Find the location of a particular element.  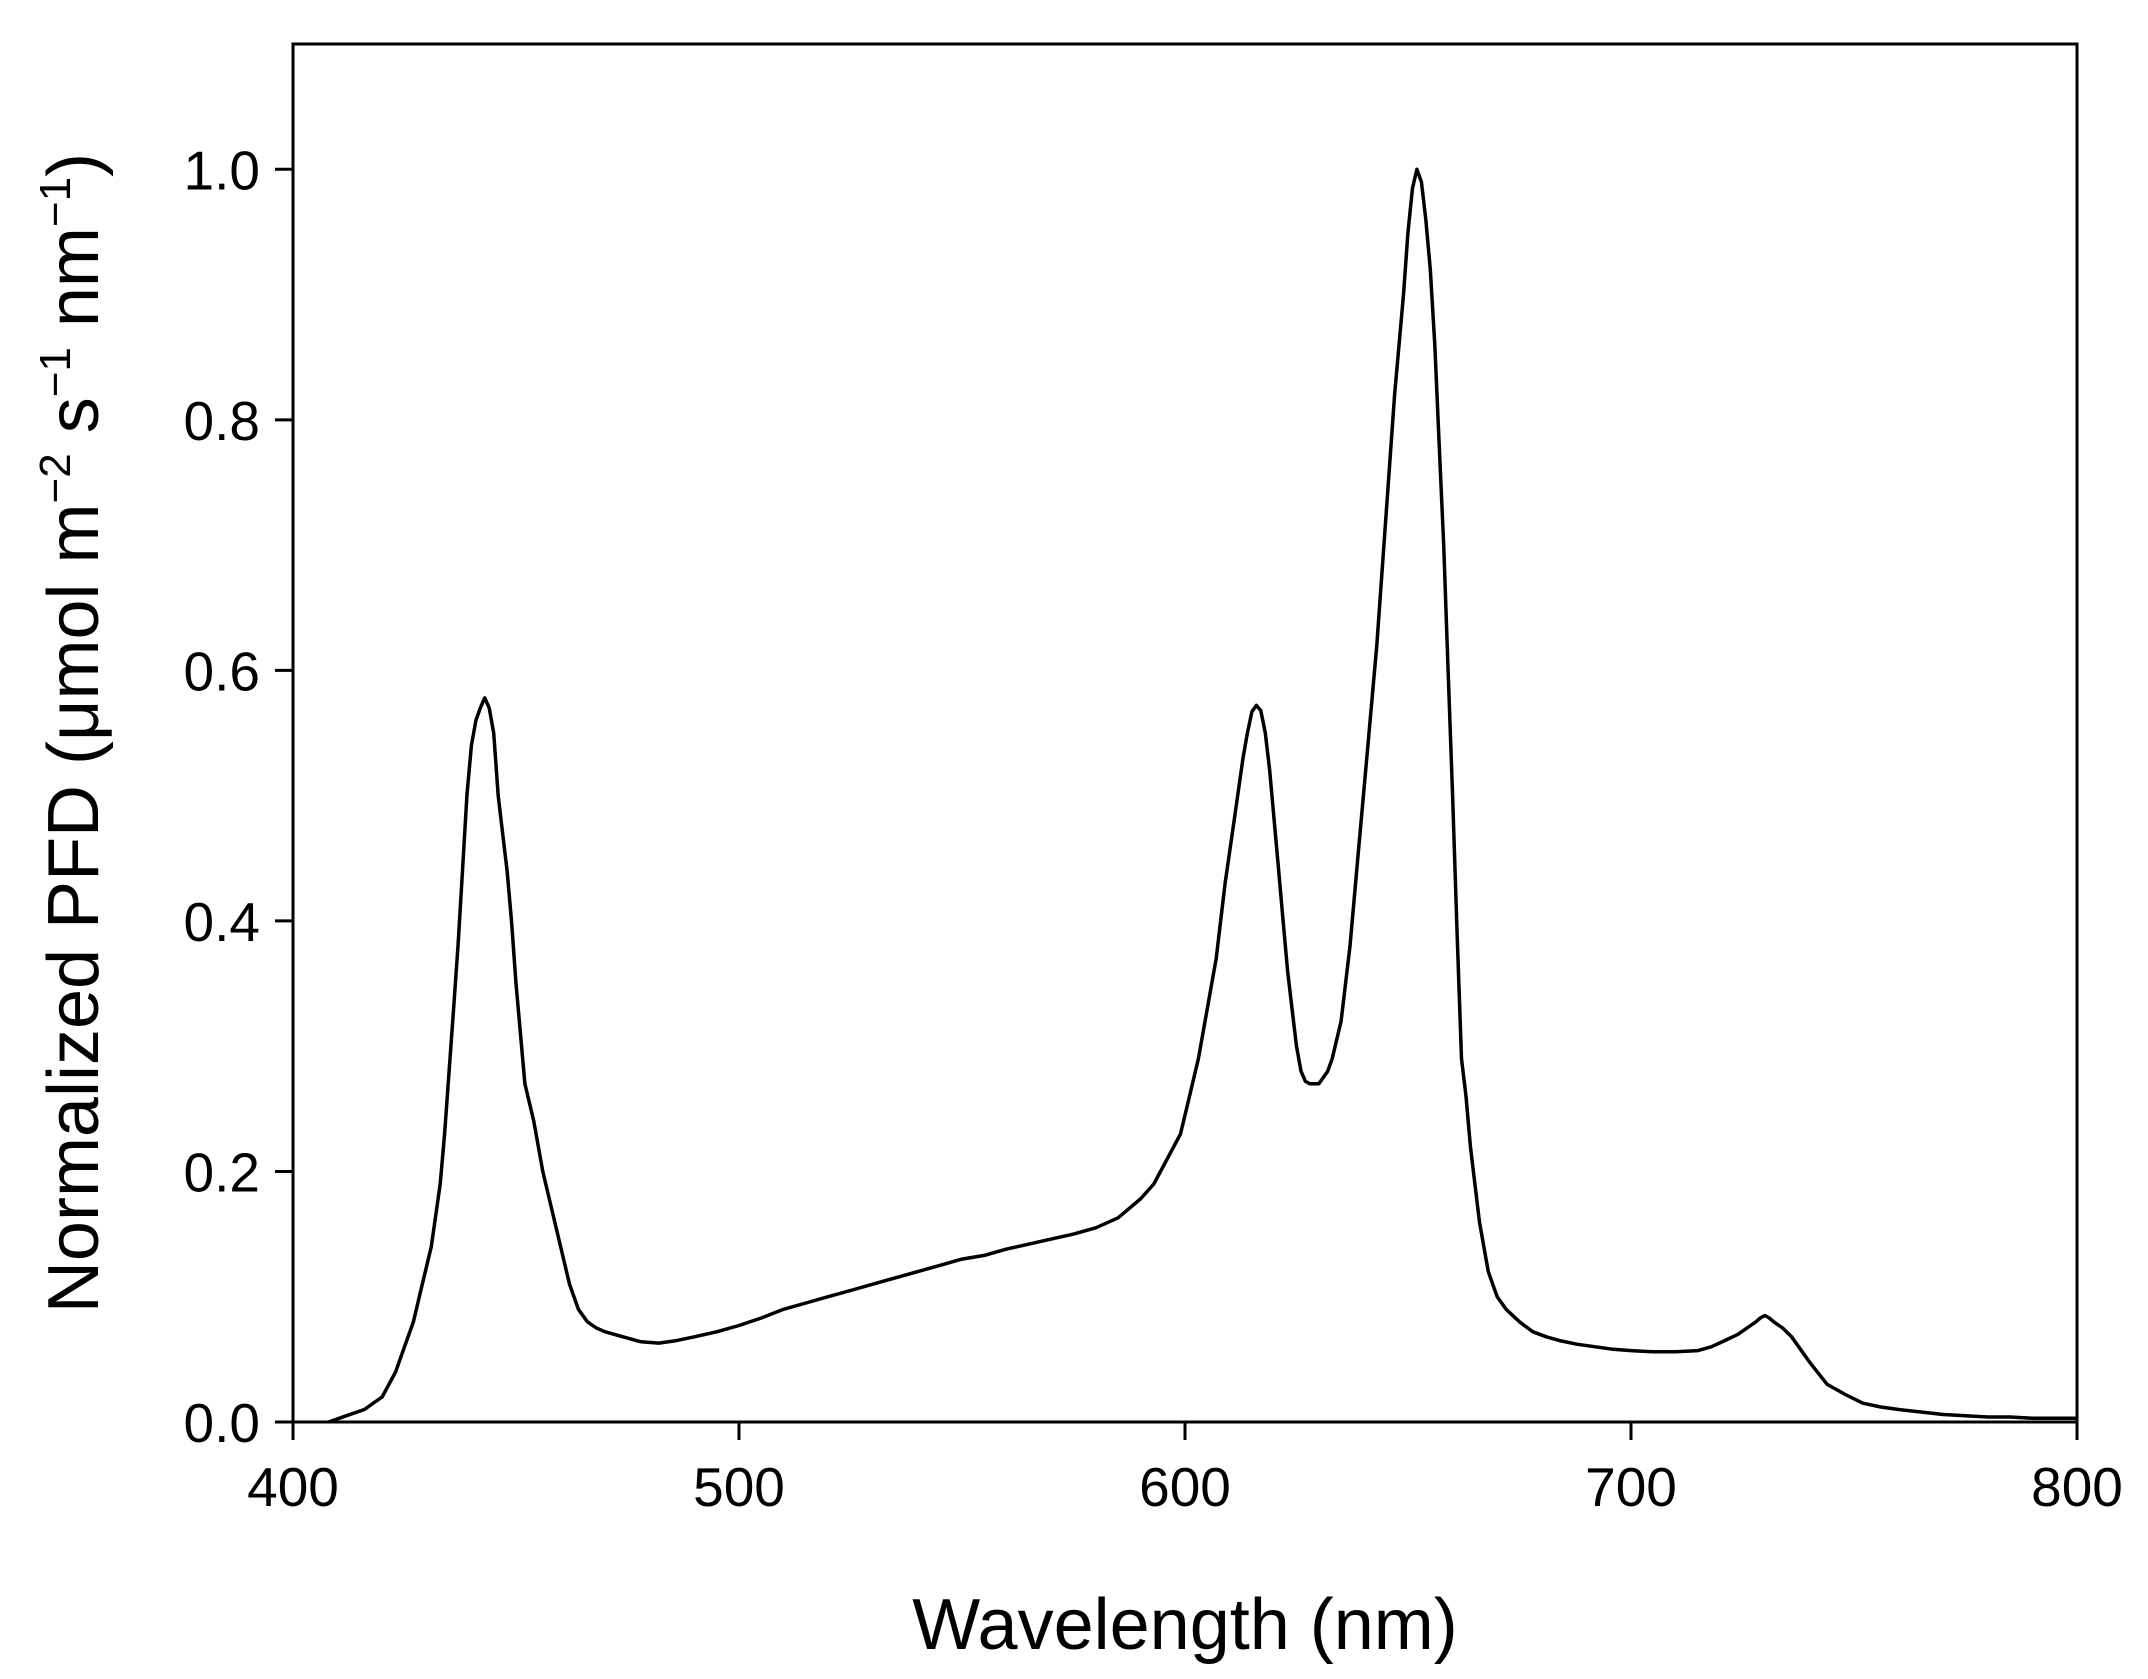

x-tick-label: 600 is located at coordinates (1185, 1487).